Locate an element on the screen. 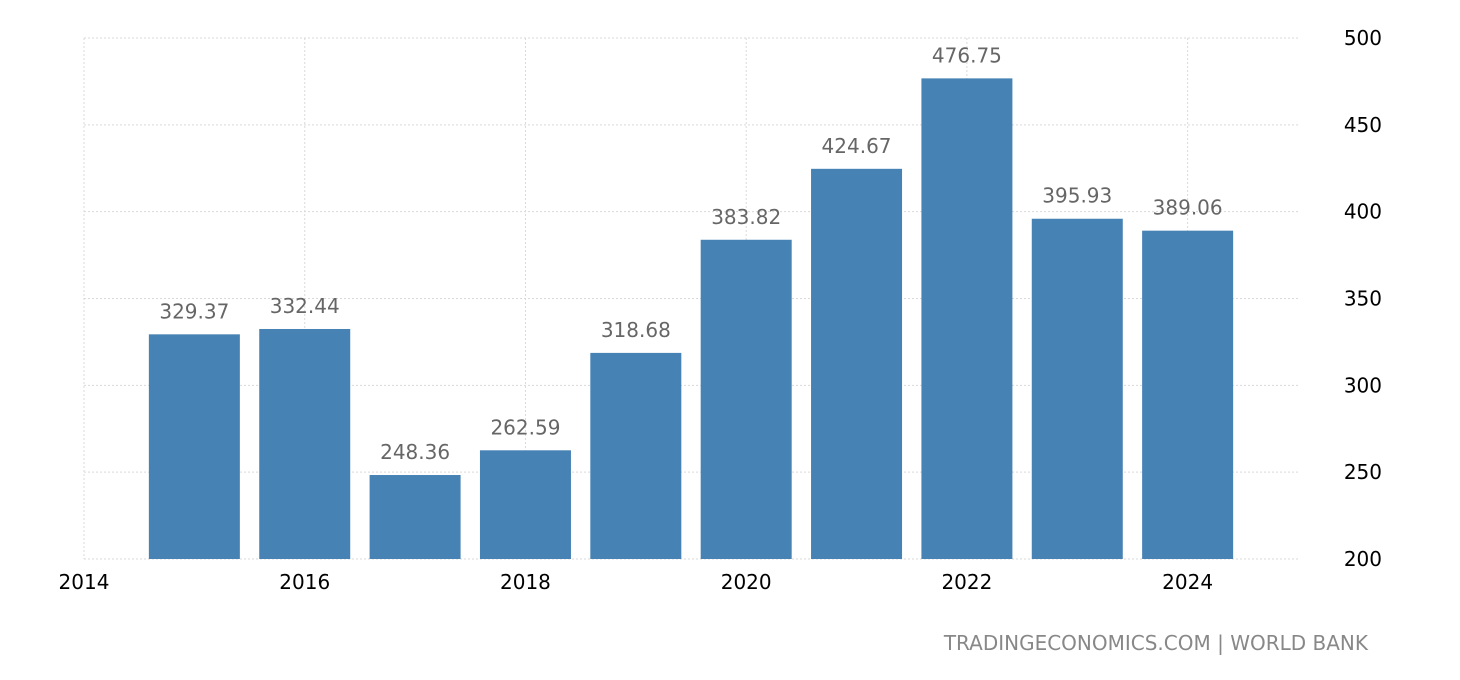 Image resolution: width=1460 pixels, height=680 pixels. y-tick-label: 400 is located at coordinates (1363, 212).